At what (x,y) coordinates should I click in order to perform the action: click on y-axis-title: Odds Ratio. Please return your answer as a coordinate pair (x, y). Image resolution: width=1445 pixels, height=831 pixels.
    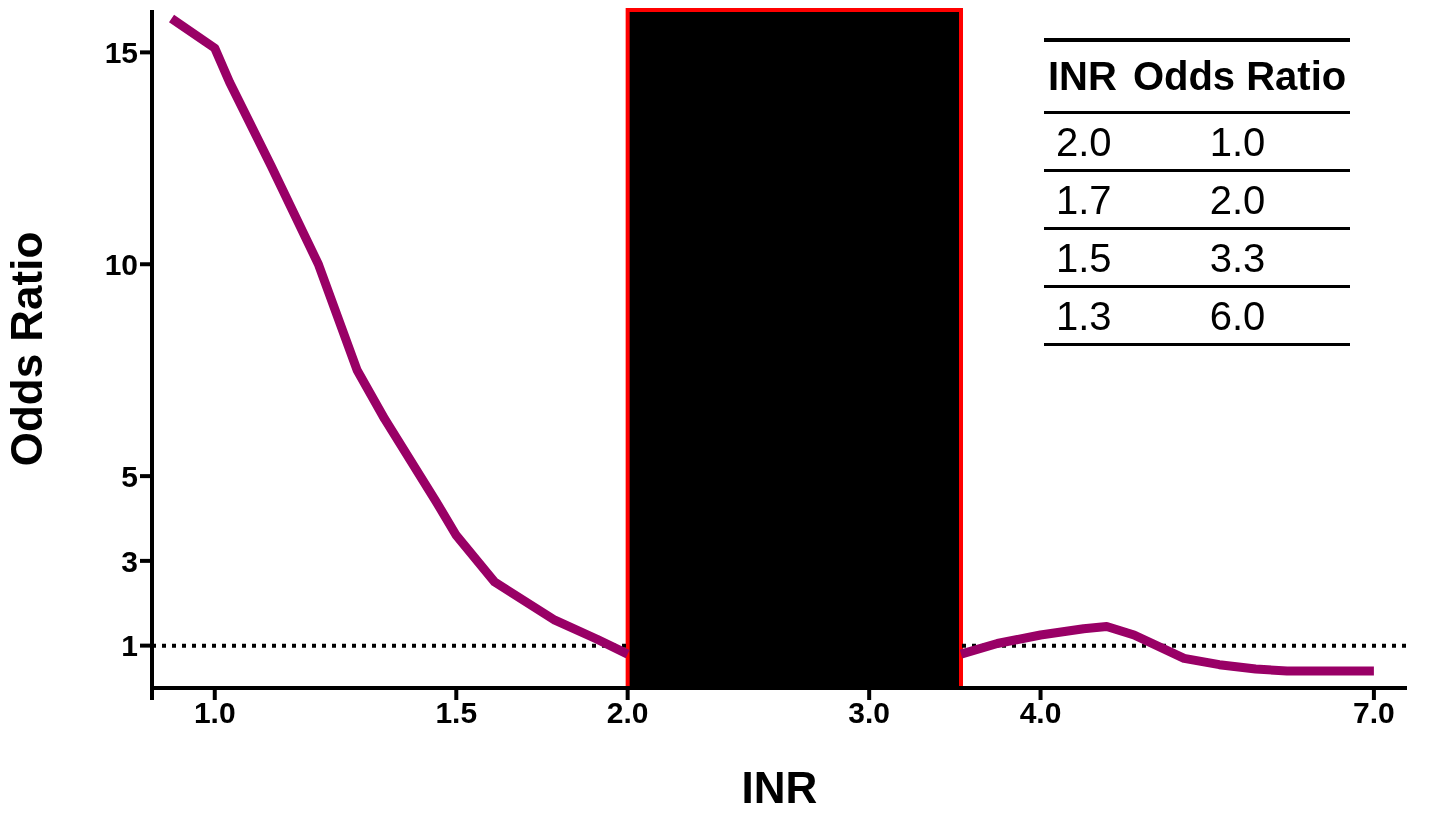
    Looking at the image, I should click on (26, 349).